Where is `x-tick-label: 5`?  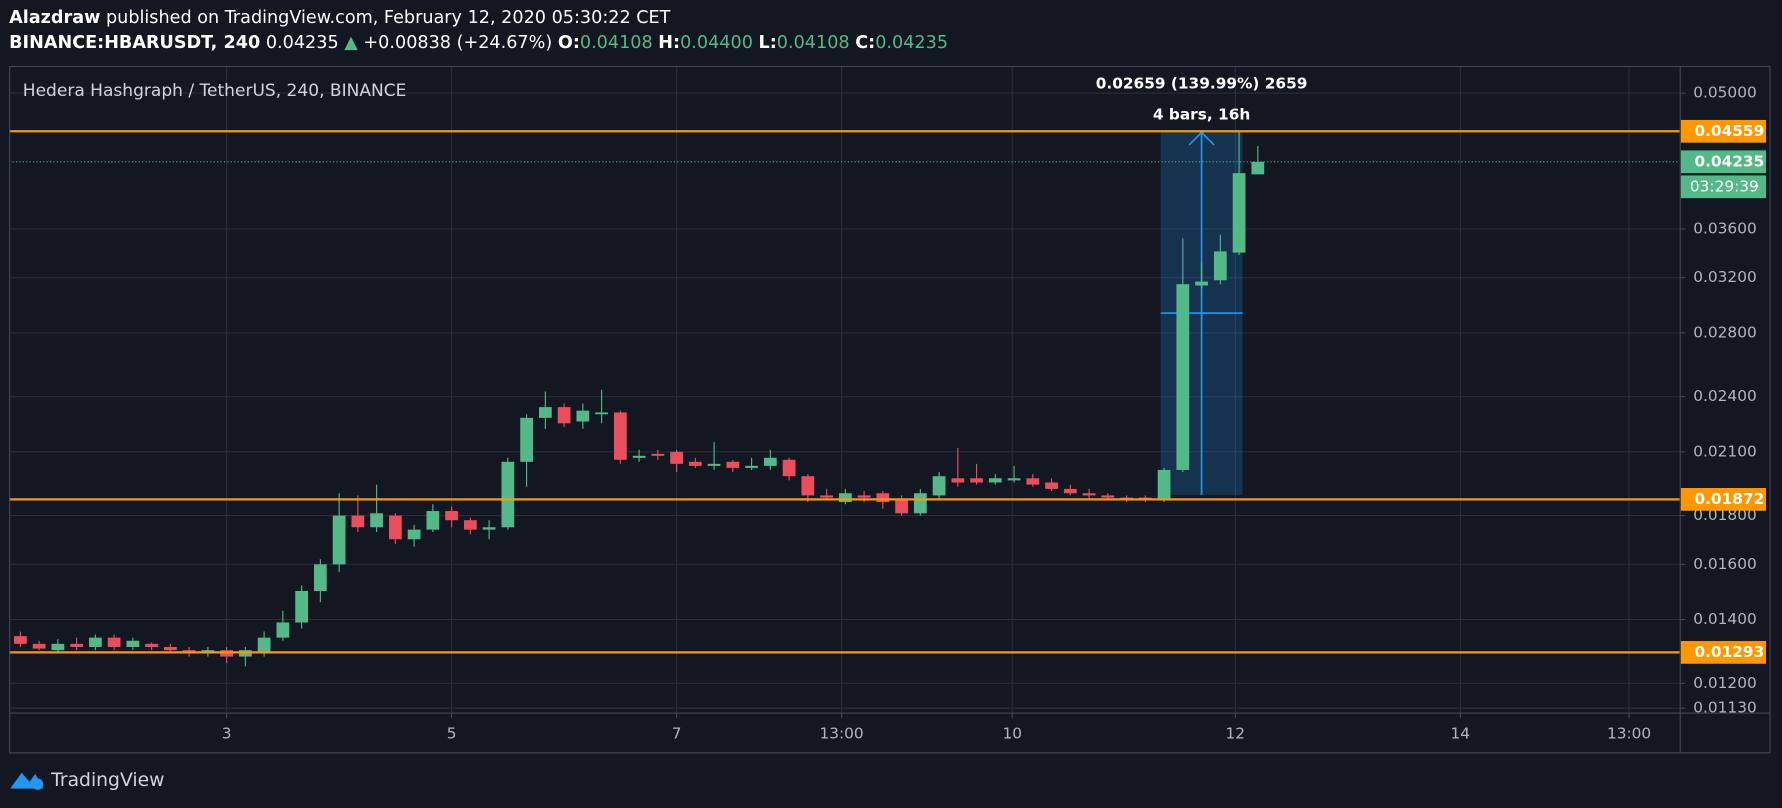 x-tick-label: 5 is located at coordinates (452, 734).